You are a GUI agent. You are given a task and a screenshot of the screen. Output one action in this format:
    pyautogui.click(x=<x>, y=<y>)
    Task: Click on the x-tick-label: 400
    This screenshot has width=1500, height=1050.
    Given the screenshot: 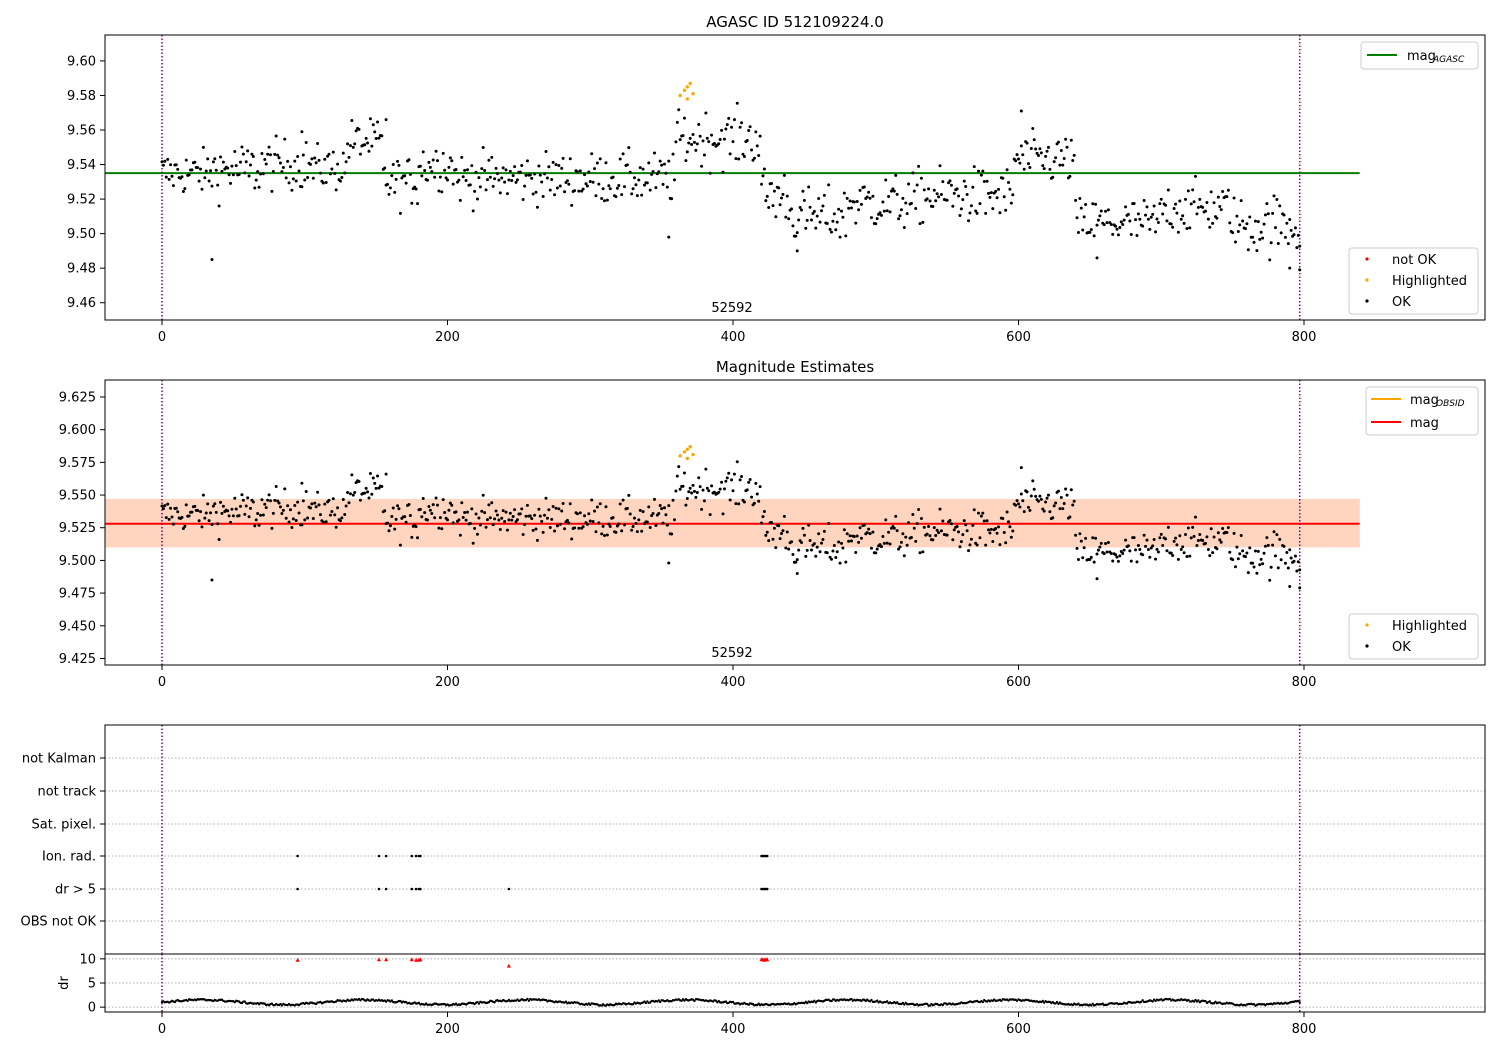 What is the action you would take?
    pyautogui.click(x=733, y=1029)
    